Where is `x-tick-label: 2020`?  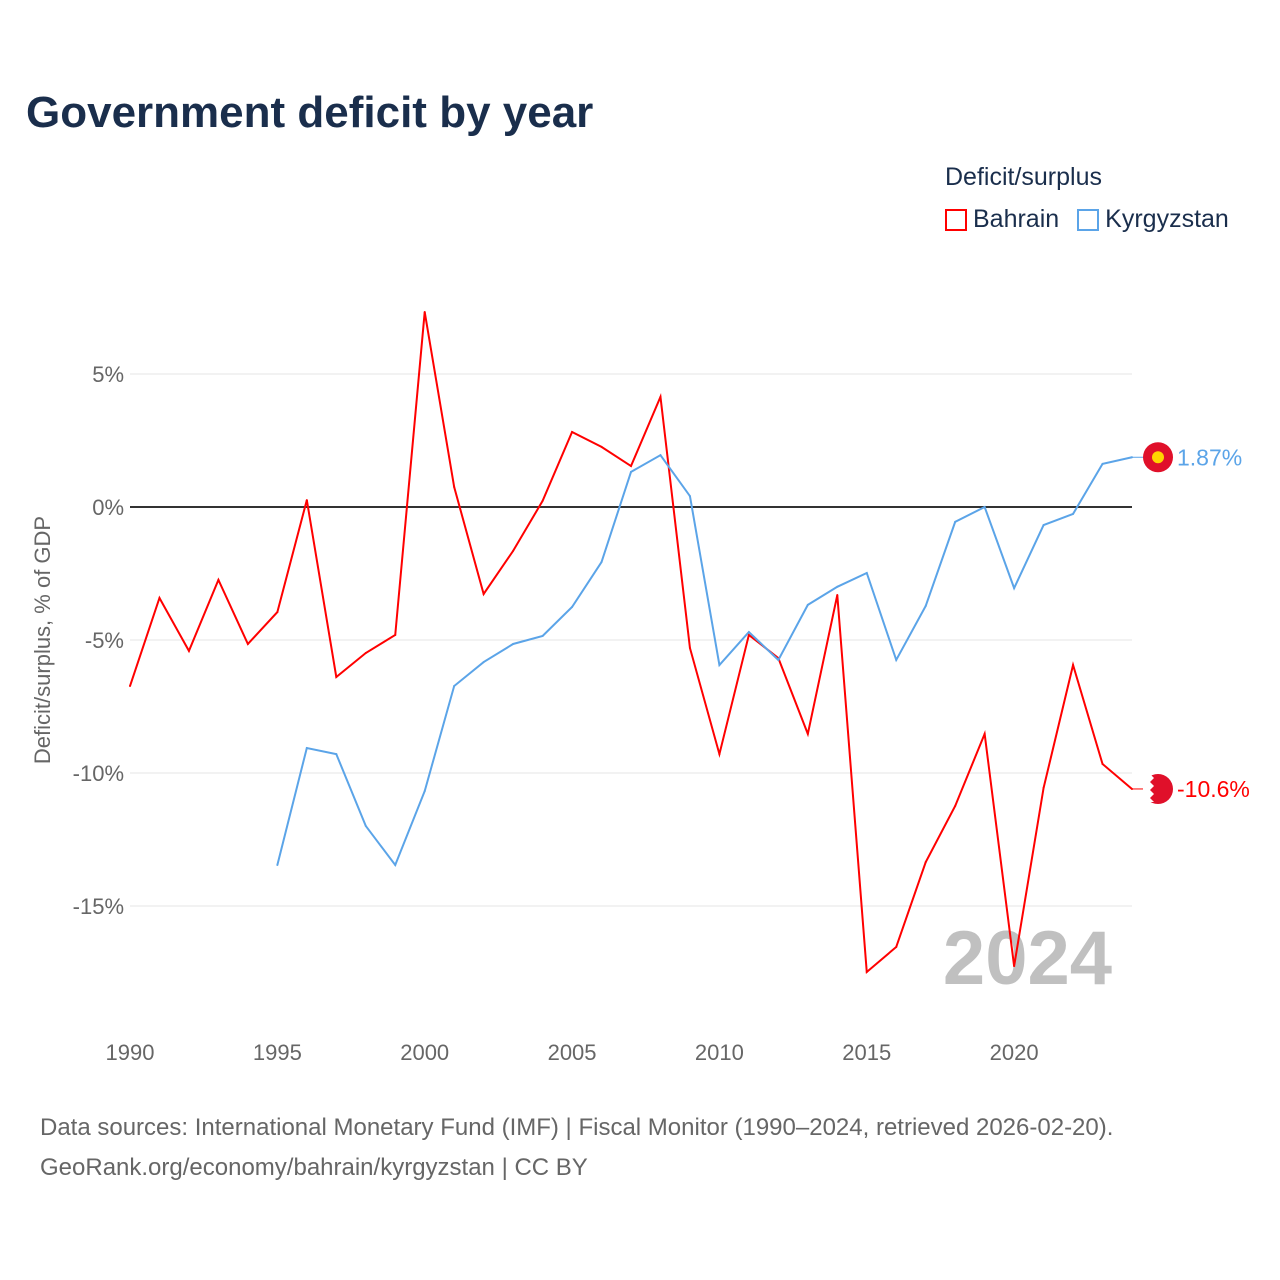
x-tick-label: 2020 is located at coordinates (1014, 1052).